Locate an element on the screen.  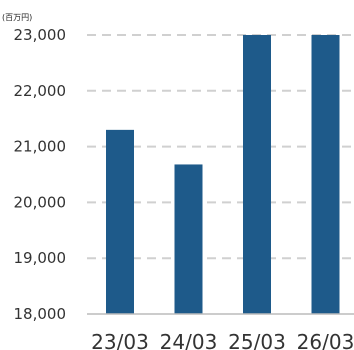
unit-label: (百万円) is located at coordinates (17, 17).